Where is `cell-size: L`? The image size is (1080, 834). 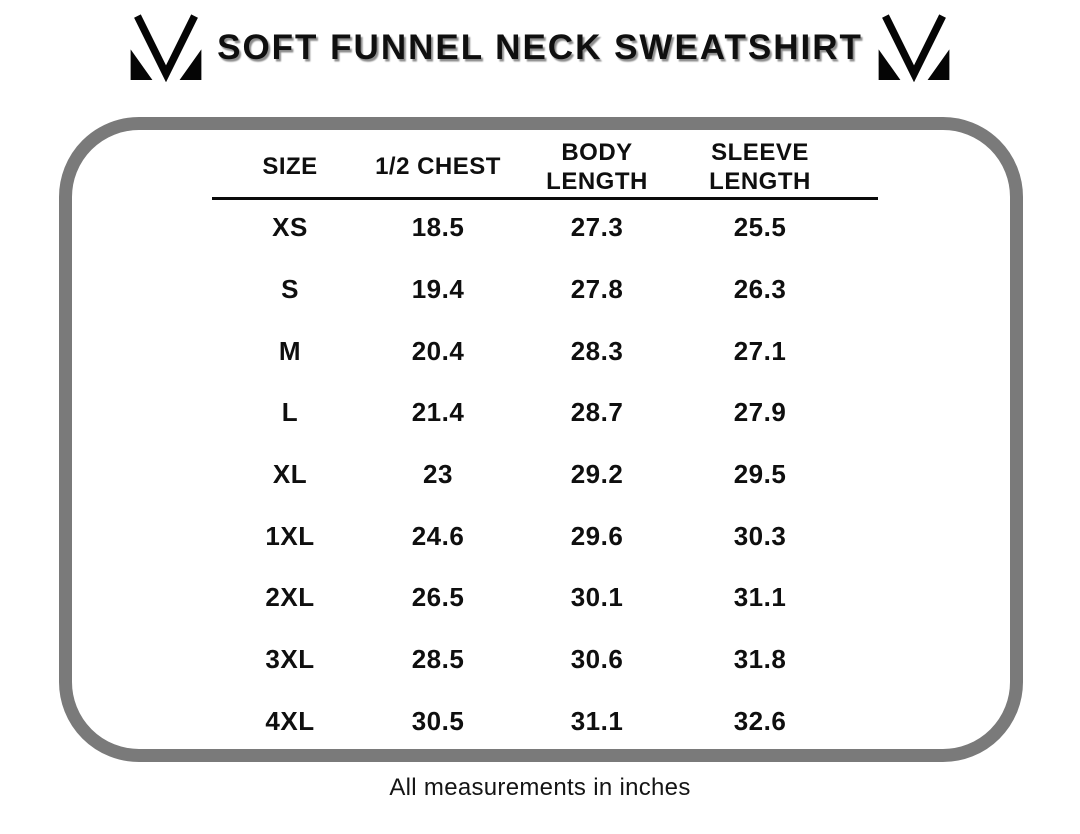 cell-size: L is located at coordinates (290, 412).